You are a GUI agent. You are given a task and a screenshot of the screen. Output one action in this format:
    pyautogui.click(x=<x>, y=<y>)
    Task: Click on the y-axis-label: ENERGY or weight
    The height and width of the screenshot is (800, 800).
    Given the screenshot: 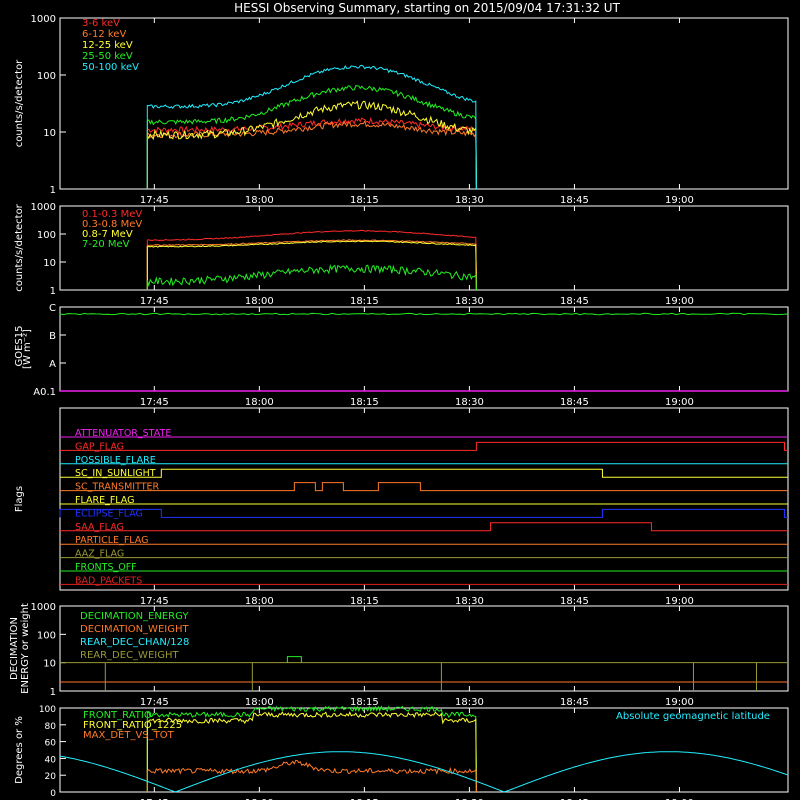 What is the action you would take?
    pyautogui.click(x=25, y=648)
    